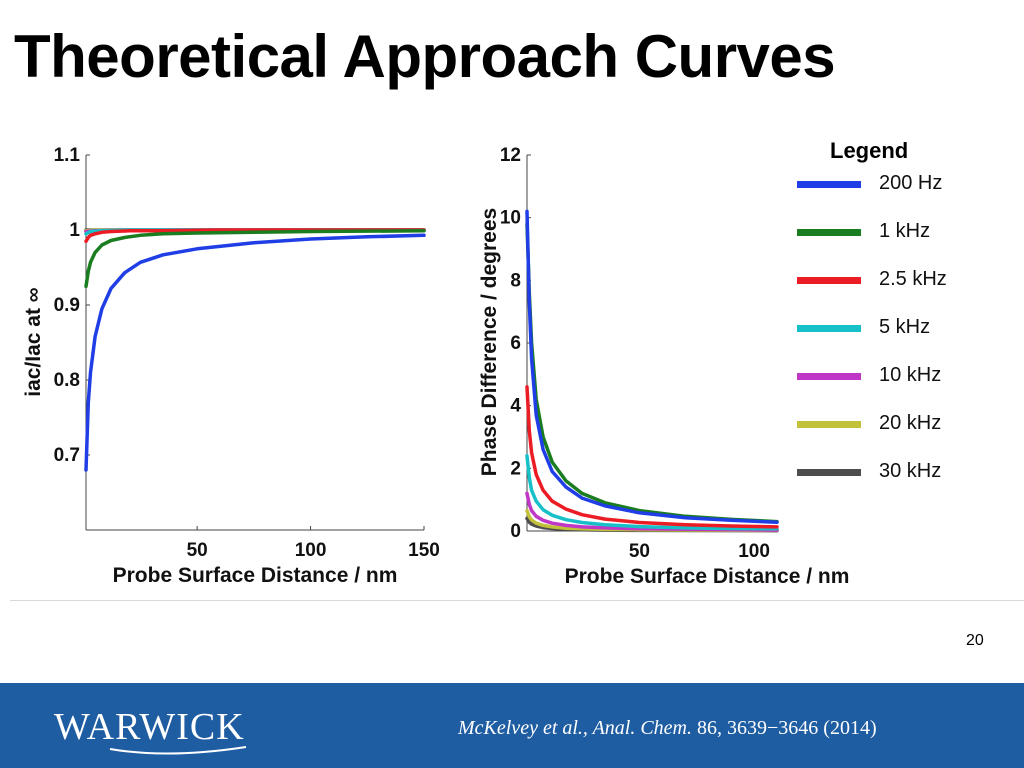 The height and width of the screenshot is (768, 1024). I want to click on chart1-x-tick-label: 150, so click(424, 550).